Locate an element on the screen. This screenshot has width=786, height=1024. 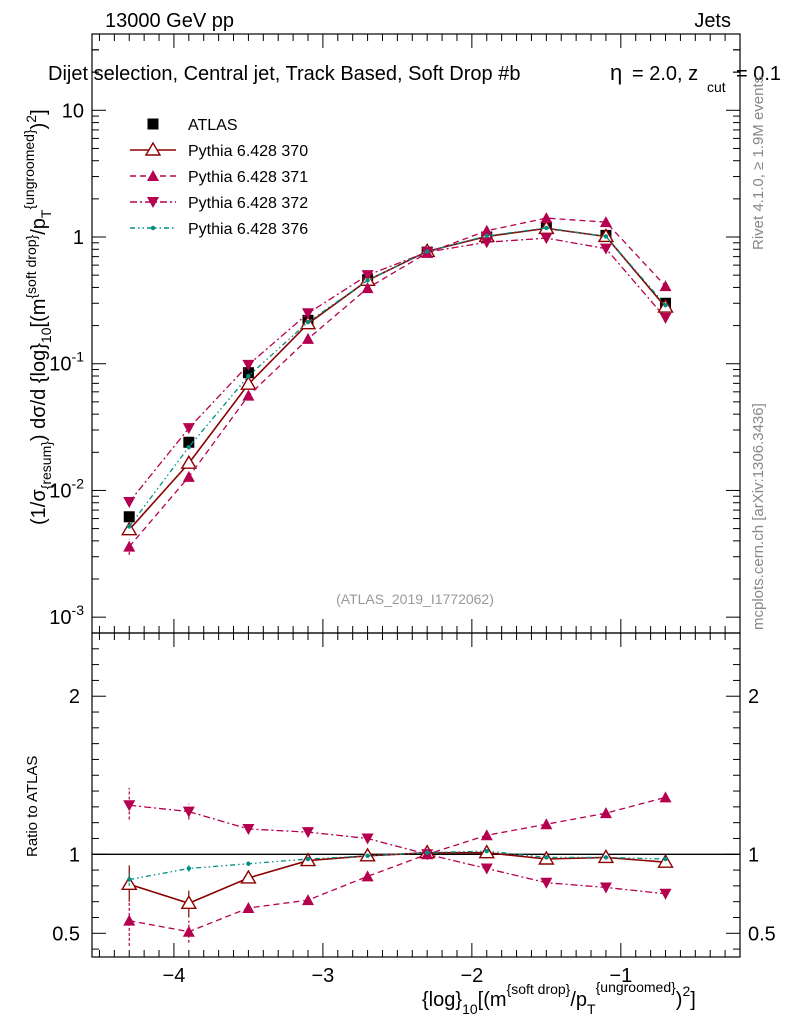
svg-text:{log}10[(m{soft drop}/pT{ungro: {log}10[(m{soft drop}/pT{ungroomed})2] is located at coordinates (559, 998).